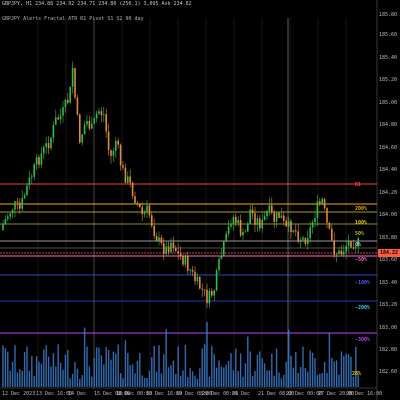  Describe the element at coordinates (304, 394) in the screenshot. I see `time-tick-label: 22 Dec 00:00` at that location.